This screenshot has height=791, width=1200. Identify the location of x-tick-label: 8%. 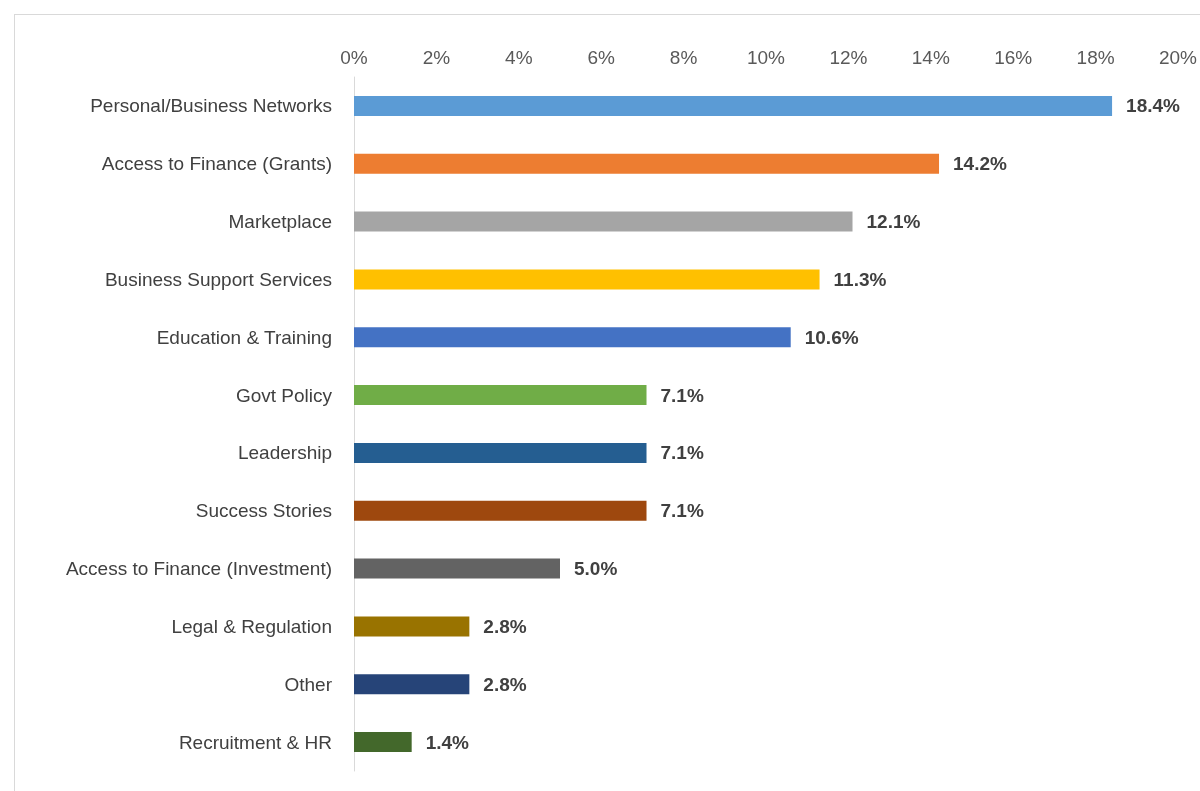
(683, 57).